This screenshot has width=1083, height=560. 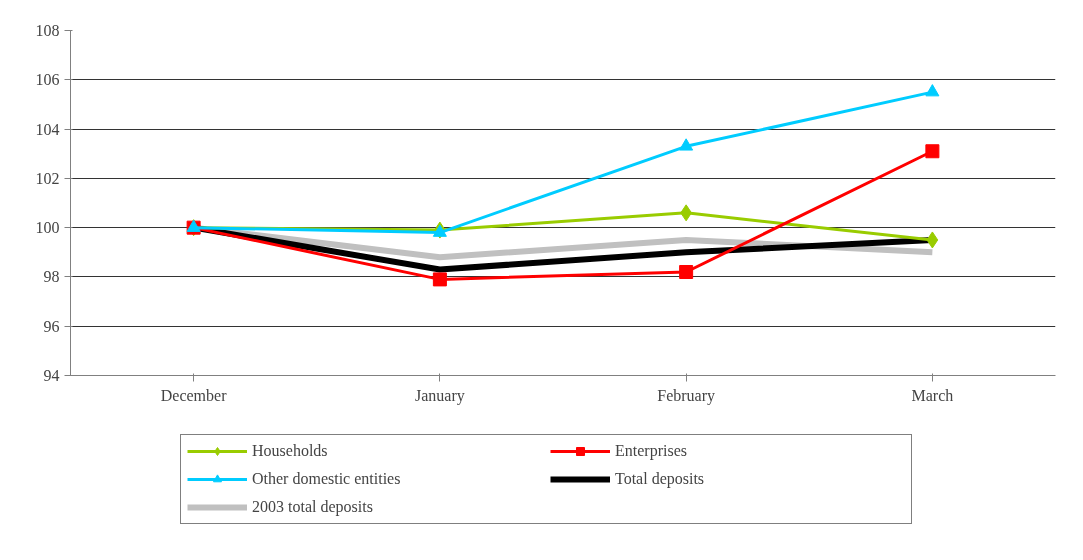 I want to click on y-tick-label: 104, so click(x=47, y=129).